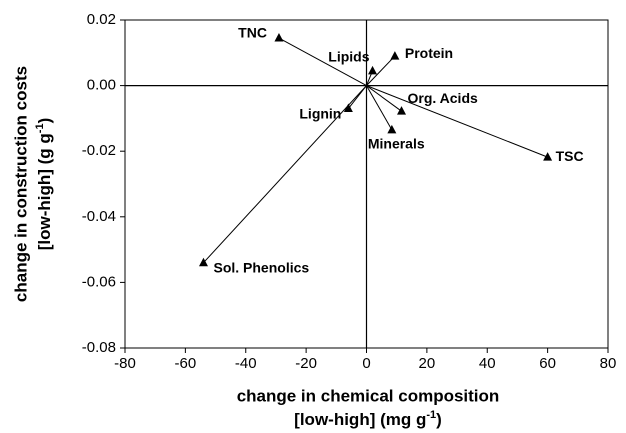  Describe the element at coordinates (366, 363) in the screenshot. I see `x-tick-label: 0` at that location.